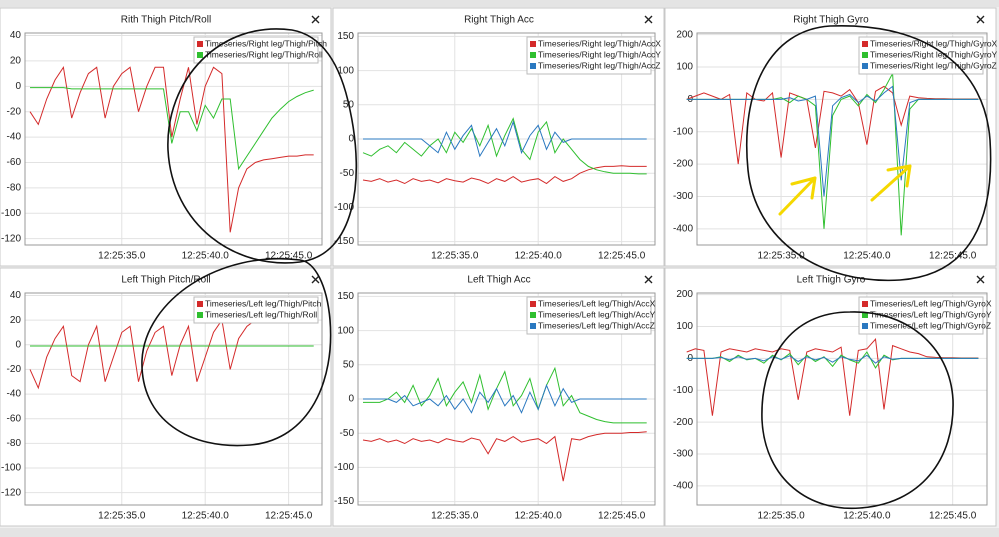 The width and height of the screenshot is (999, 537). Describe the element at coordinates (263, 303) in the screenshot. I see `legend-label: Timeseries/Left leg/Thigh/Pitch` at that location.